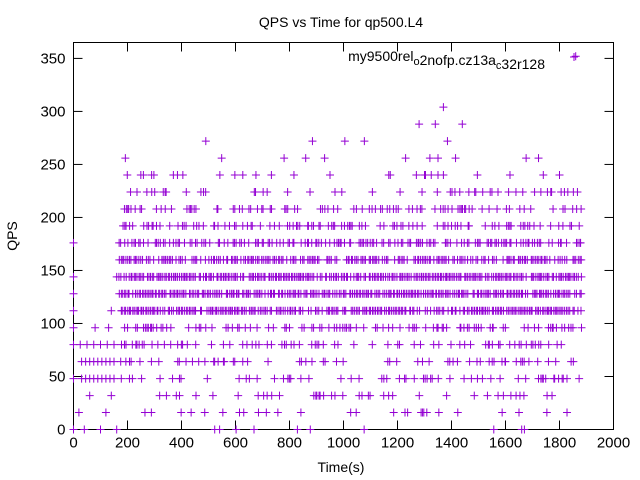  I want to click on x-tick-label: 1200, so click(397, 443).